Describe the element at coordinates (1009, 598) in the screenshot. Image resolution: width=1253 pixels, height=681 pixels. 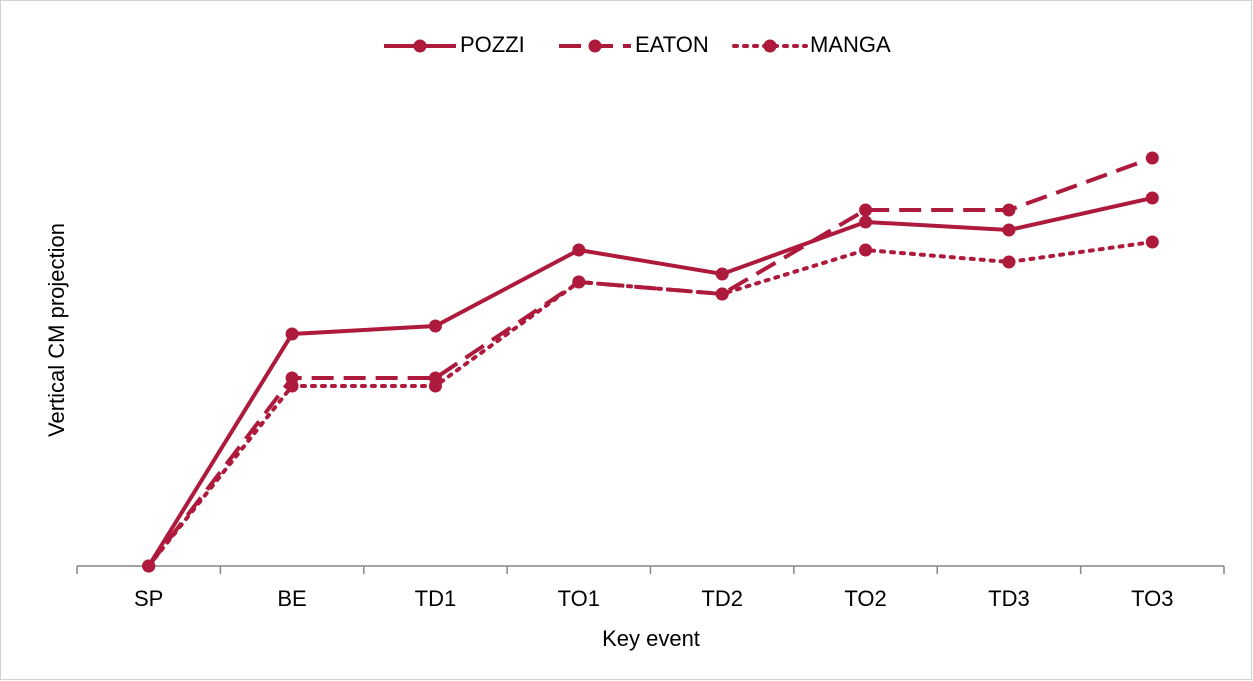
I see `x-tick-label: TD3` at that location.